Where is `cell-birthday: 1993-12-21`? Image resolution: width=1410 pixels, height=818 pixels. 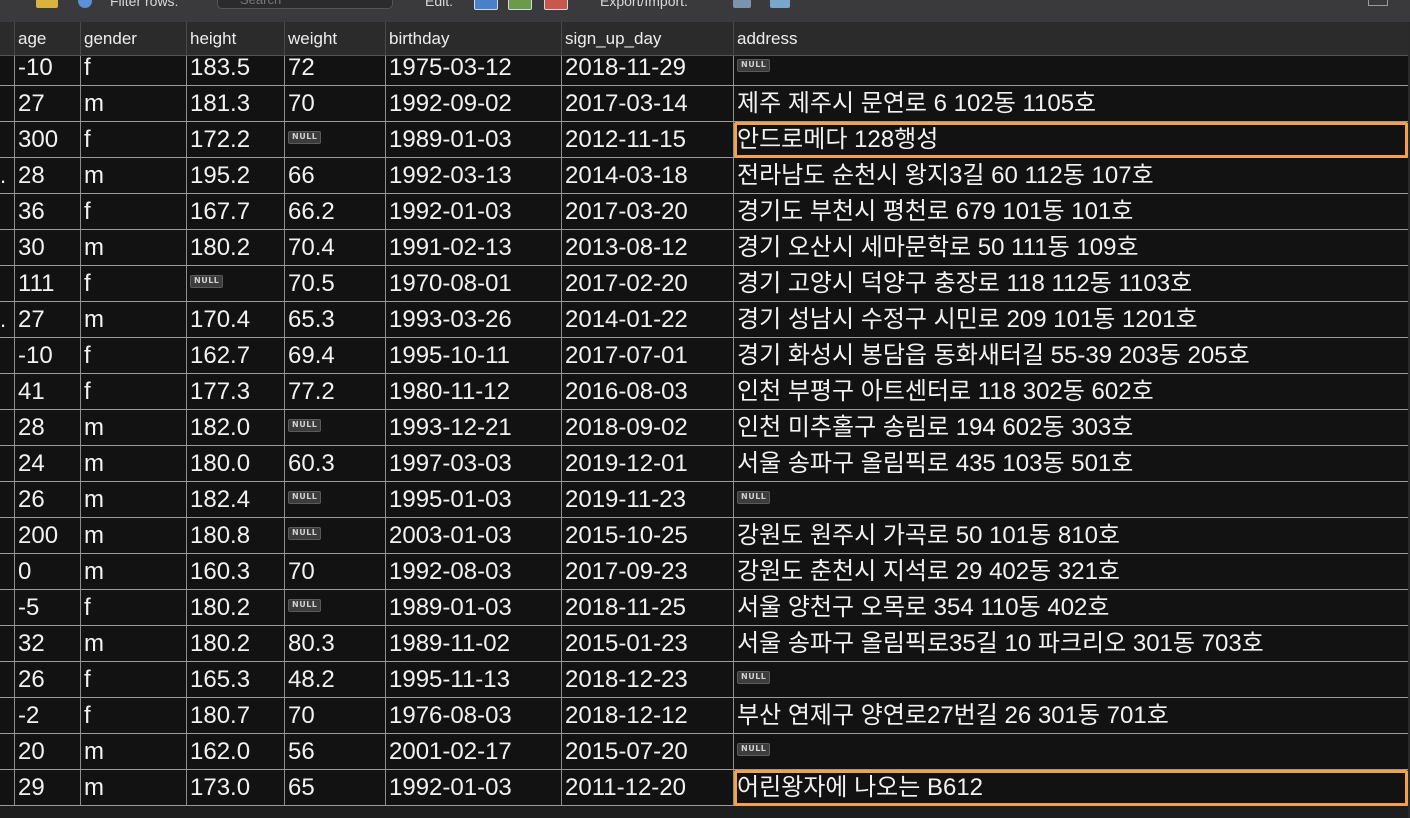
cell-birthday: 1993-12-21 is located at coordinates (474, 427).